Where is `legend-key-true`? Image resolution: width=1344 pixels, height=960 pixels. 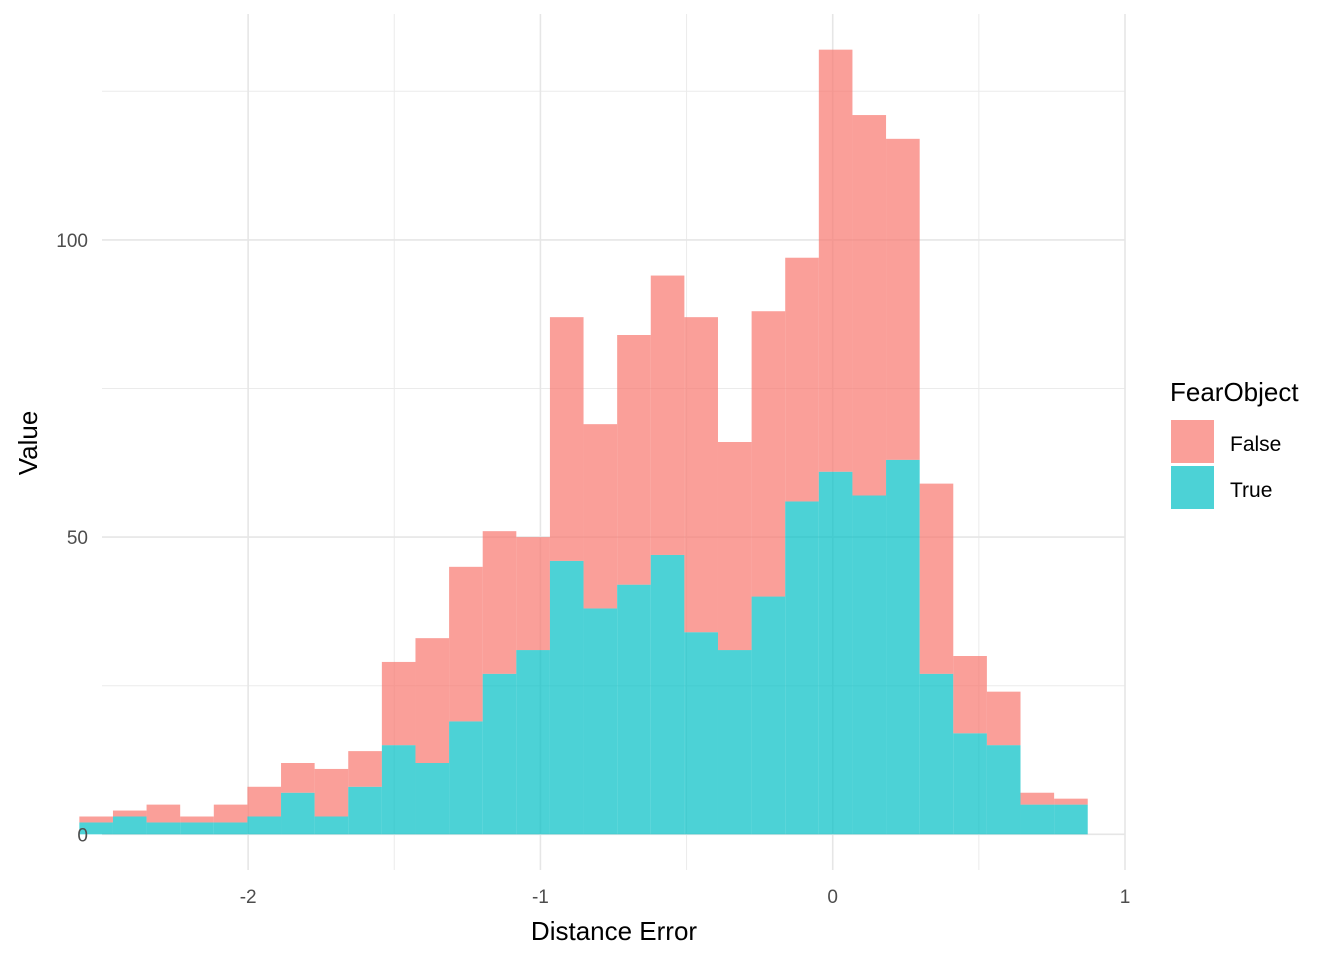
legend-key-true is located at coordinates (1192, 487).